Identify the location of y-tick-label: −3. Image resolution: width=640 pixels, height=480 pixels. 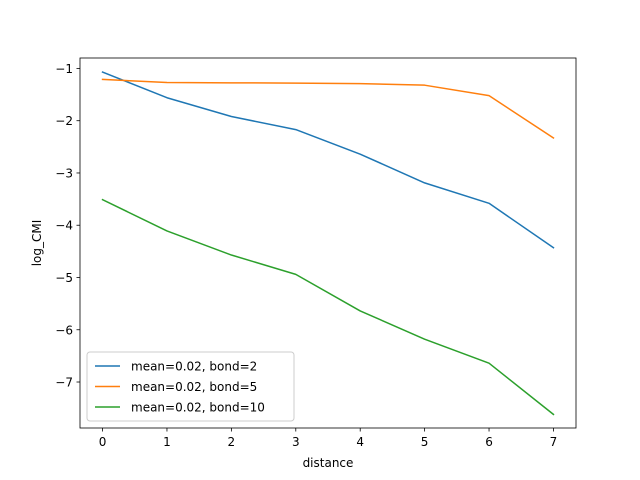
(64, 173).